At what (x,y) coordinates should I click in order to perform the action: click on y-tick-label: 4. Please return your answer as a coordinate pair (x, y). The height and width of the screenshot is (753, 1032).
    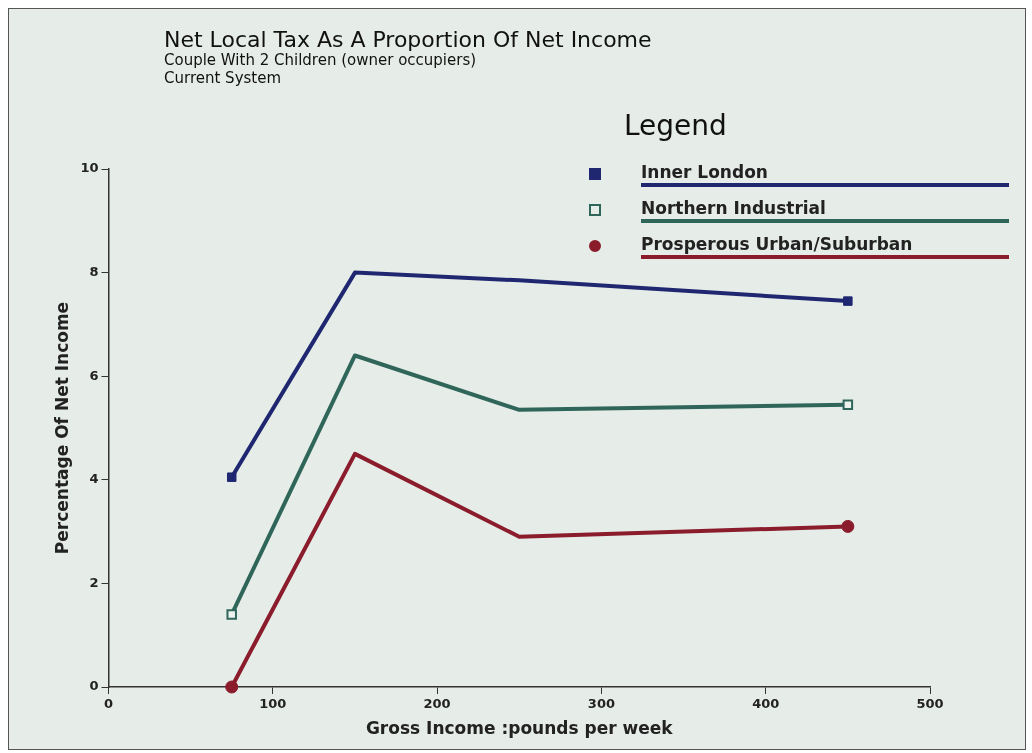
    Looking at the image, I should click on (94, 479).